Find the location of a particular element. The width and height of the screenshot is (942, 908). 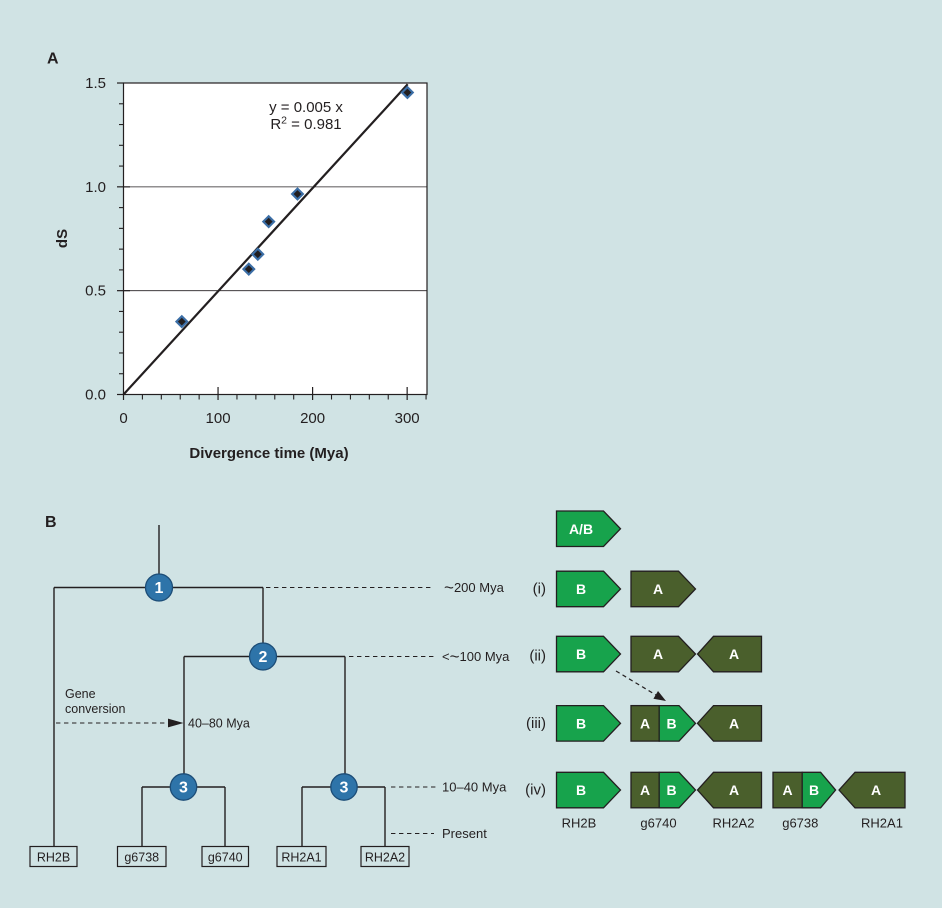

svg-text: 0 is located at coordinates (123, 418).